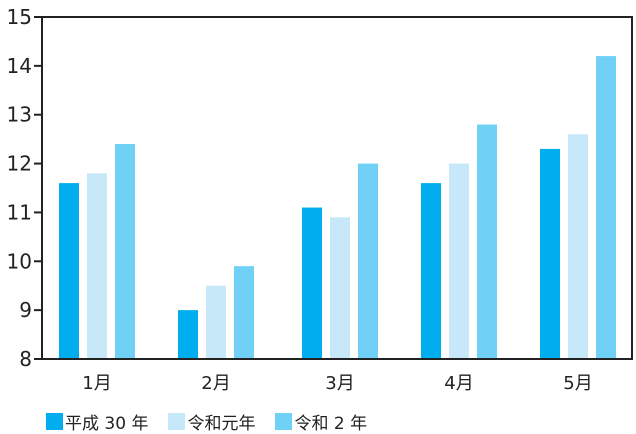 The width and height of the screenshot is (636, 434). I want to click on legend-item-series-2: 令和元年, so click(211, 421).